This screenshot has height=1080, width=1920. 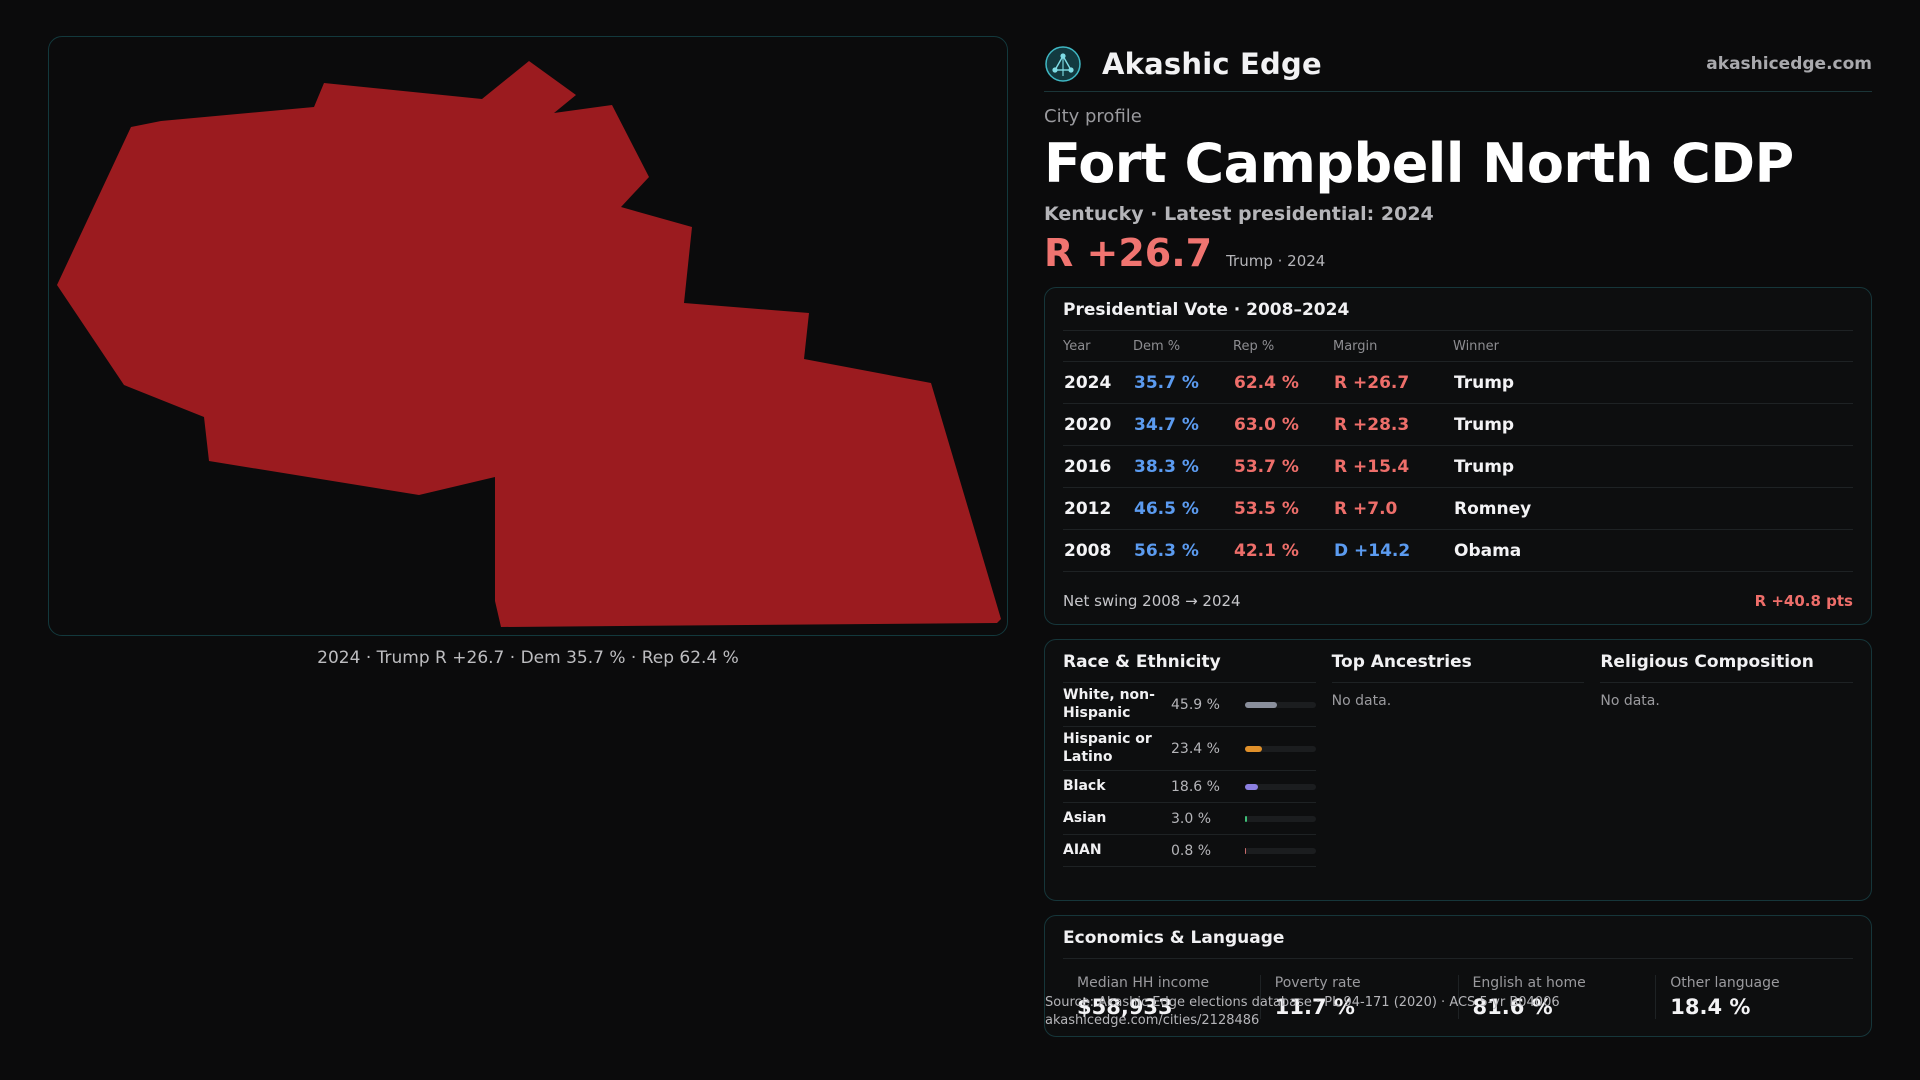 I want to click on table-row: 2020 34.7 % 63.0 % R +28.3 Trump, so click(x=1458, y=425).